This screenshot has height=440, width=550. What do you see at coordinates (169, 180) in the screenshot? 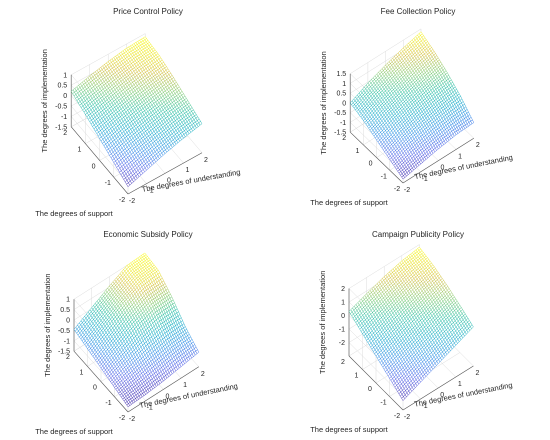
I see `x-tick-label: 0` at bounding box center [169, 180].